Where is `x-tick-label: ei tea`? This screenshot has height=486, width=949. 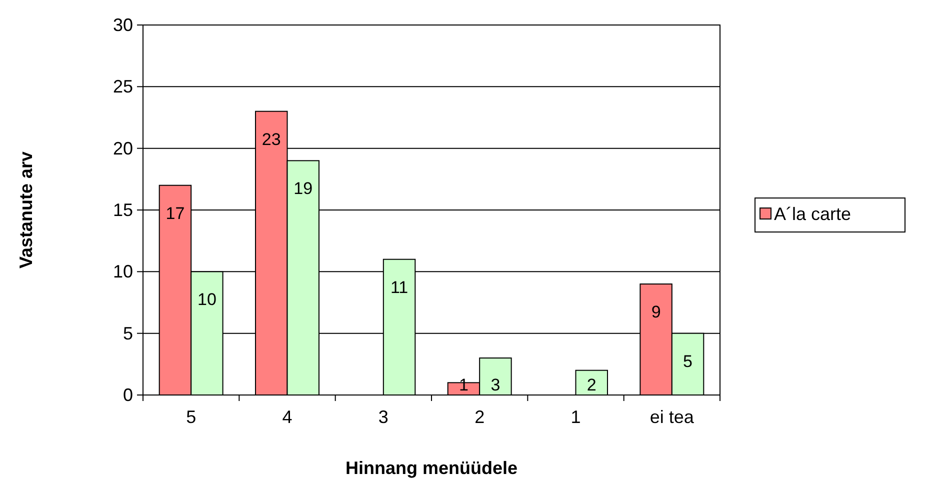 x-tick-label: ei tea is located at coordinates (672, 417).